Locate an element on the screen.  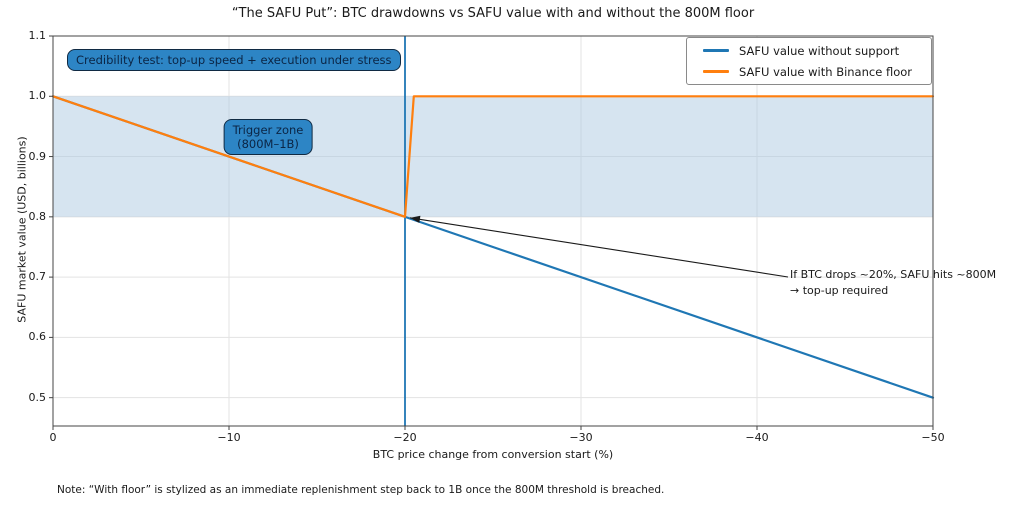
breach-annotation-line1: If BTC drops ~20%, SAFU hits ~800M is located at coordinates (893, 274).